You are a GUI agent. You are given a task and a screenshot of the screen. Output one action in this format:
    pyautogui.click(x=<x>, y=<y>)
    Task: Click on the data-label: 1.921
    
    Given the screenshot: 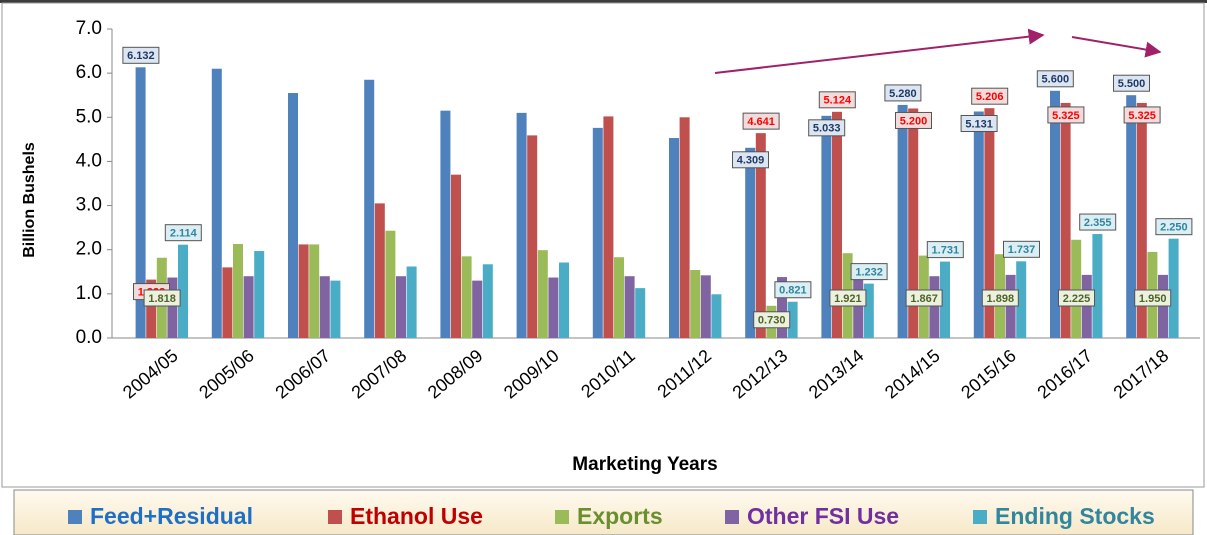 What is the action you would take?
    pyautogui.click(x=848, y=299)
    